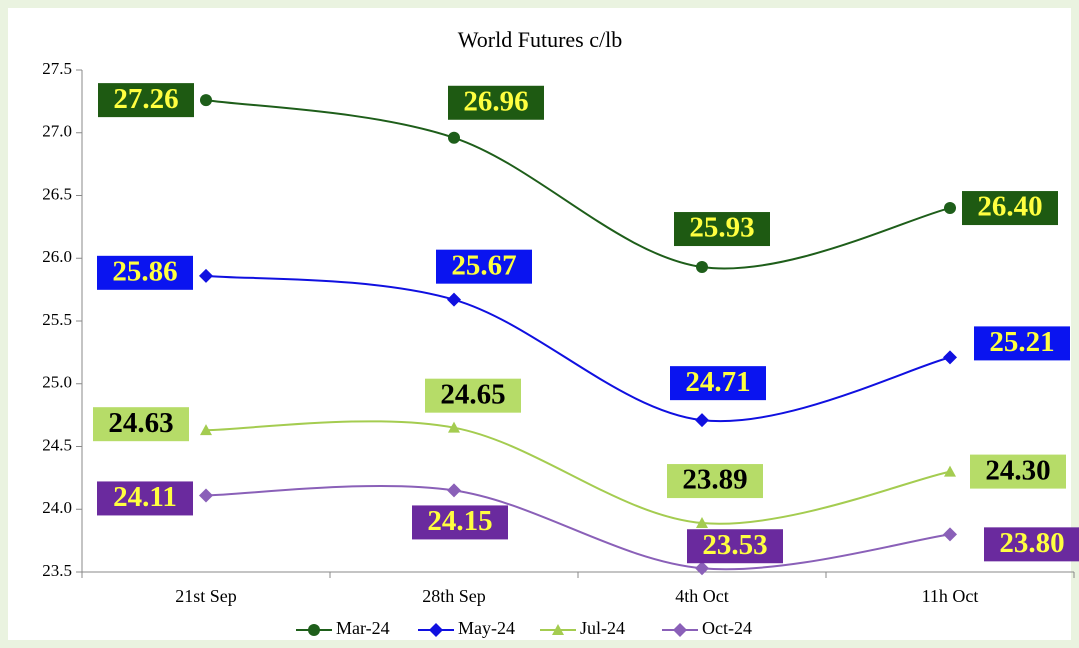 The height and width of the screenshot is (648, 1079). Describe the element at coordinates (57, 570) in the screenshot. I see `y-tick-label: 23.5` at that location.